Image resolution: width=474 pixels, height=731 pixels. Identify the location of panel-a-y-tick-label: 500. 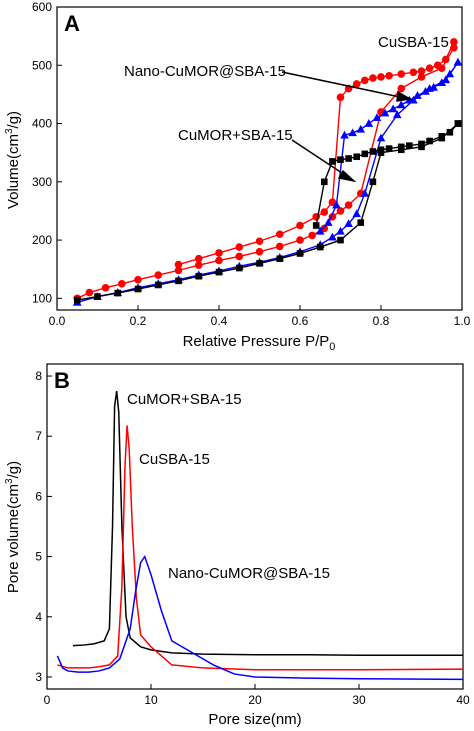
(42, 65).